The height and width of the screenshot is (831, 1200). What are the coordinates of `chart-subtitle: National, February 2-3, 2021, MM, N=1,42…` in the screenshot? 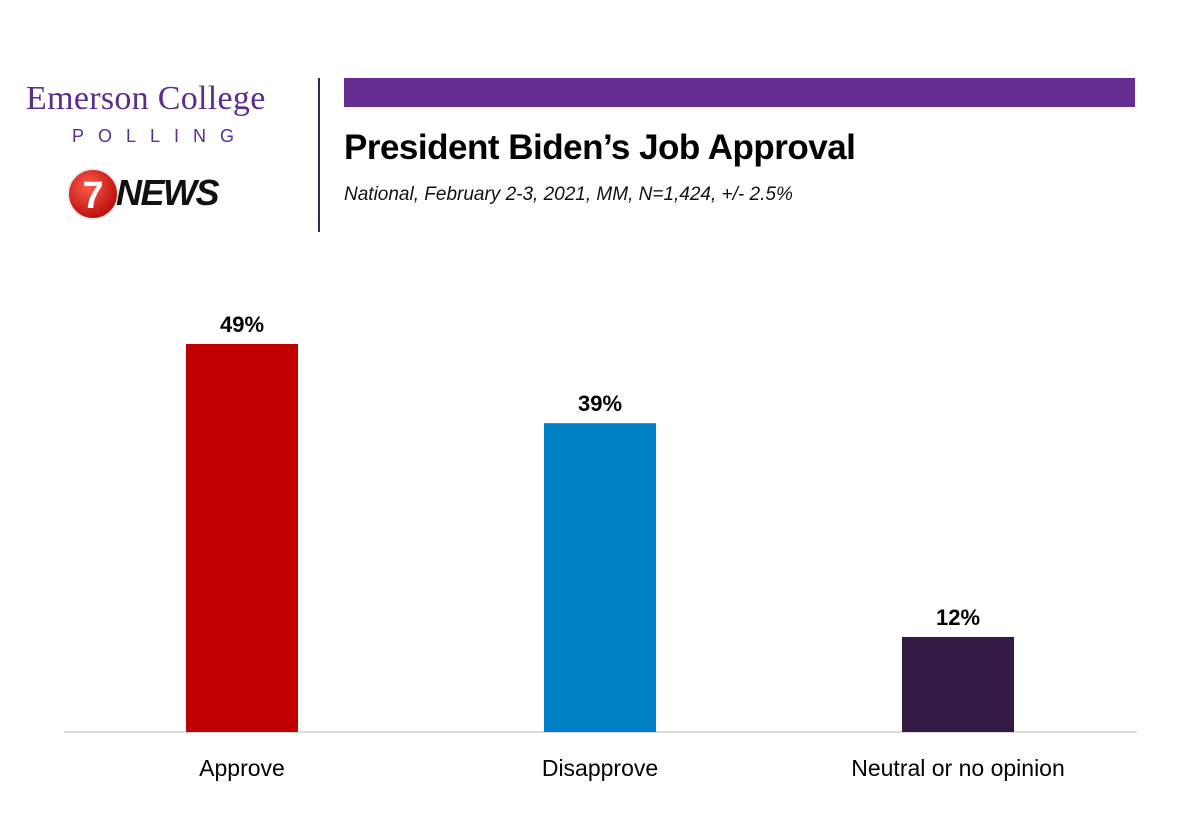 It's located at (568, 194).